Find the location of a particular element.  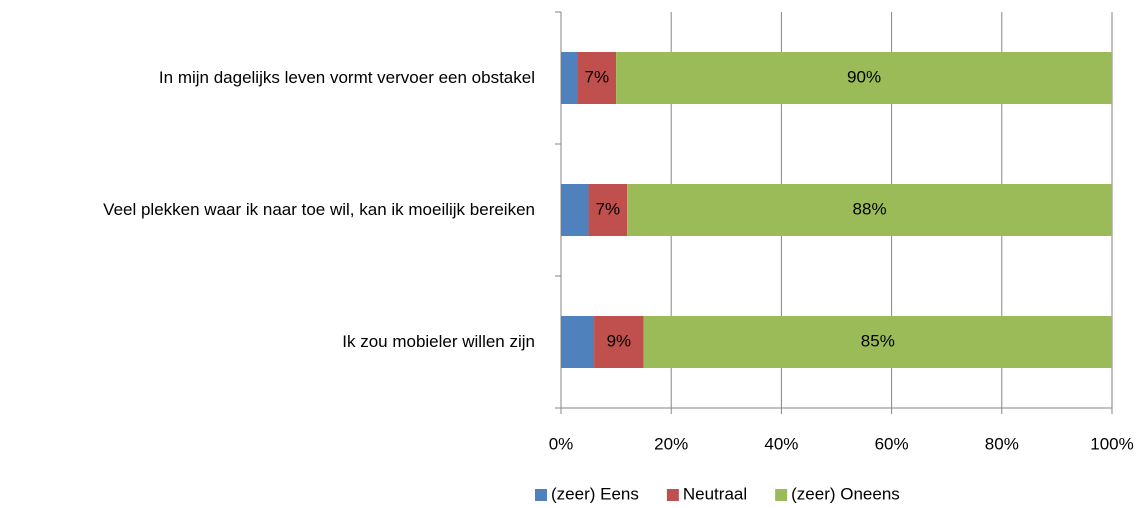

x-tick-label: 60% is located at coordinates (892, 443).